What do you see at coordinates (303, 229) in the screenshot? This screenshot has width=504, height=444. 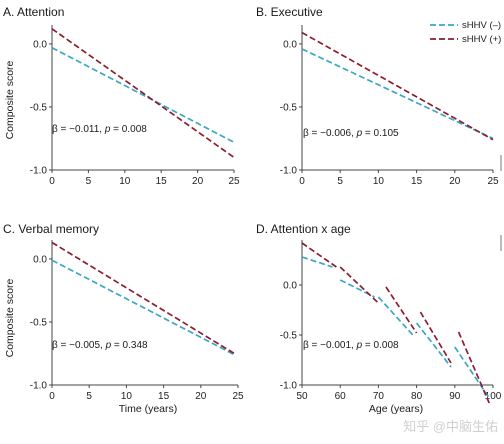 I see `panel-title-attention-x-age: D. Attention x age` at bounding box center [303, 229].